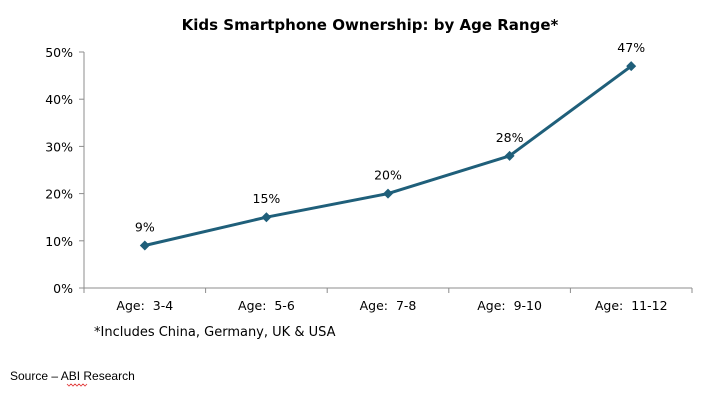 The width and height of the screenshot is (722, 405). What do you see at coordinates (77, 385) in the screenshot?
I see `spellcheck-underline` at bounding box center [77, 385].